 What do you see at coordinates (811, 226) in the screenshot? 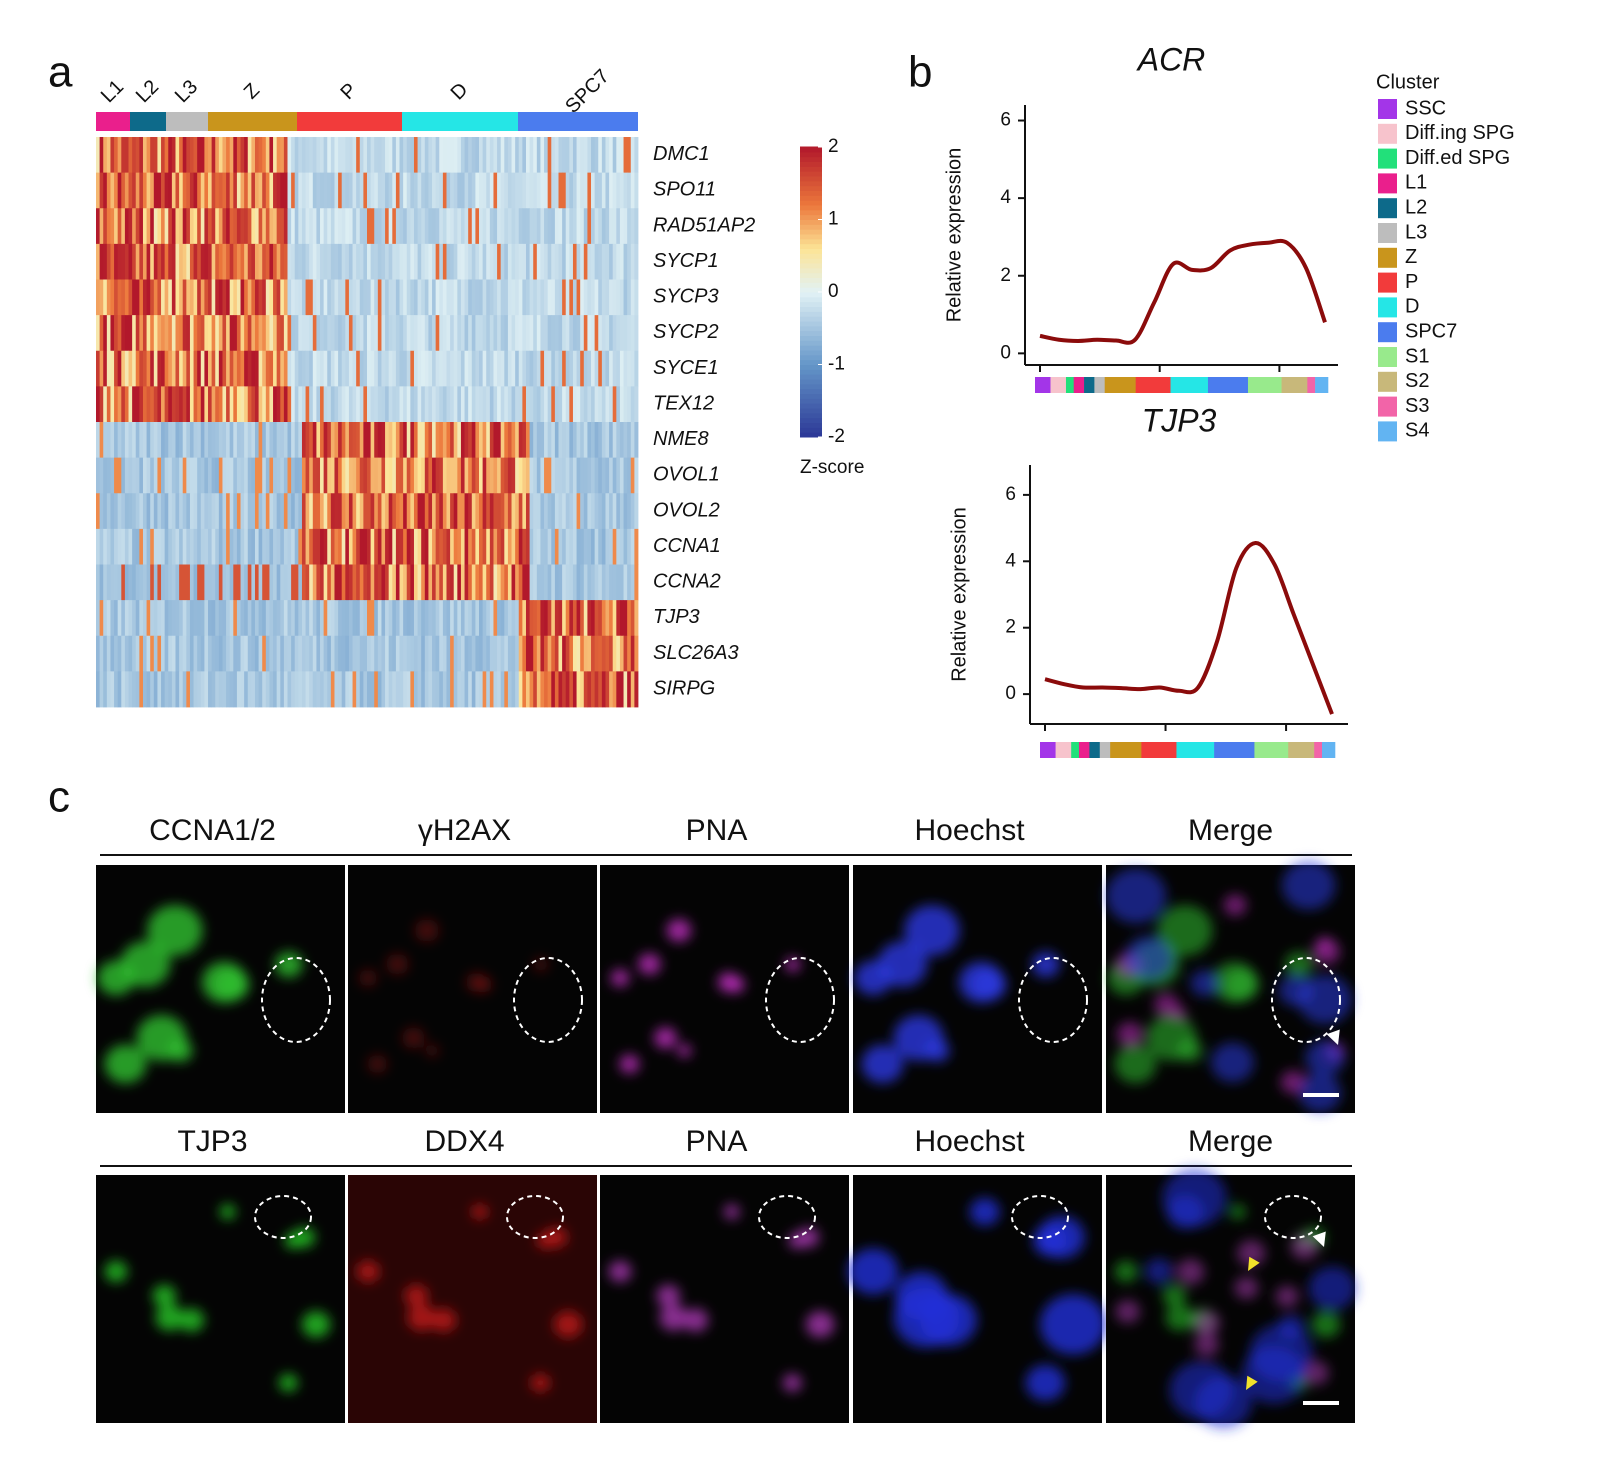
I see `colorbar-step` at bounding box center [811, 226].